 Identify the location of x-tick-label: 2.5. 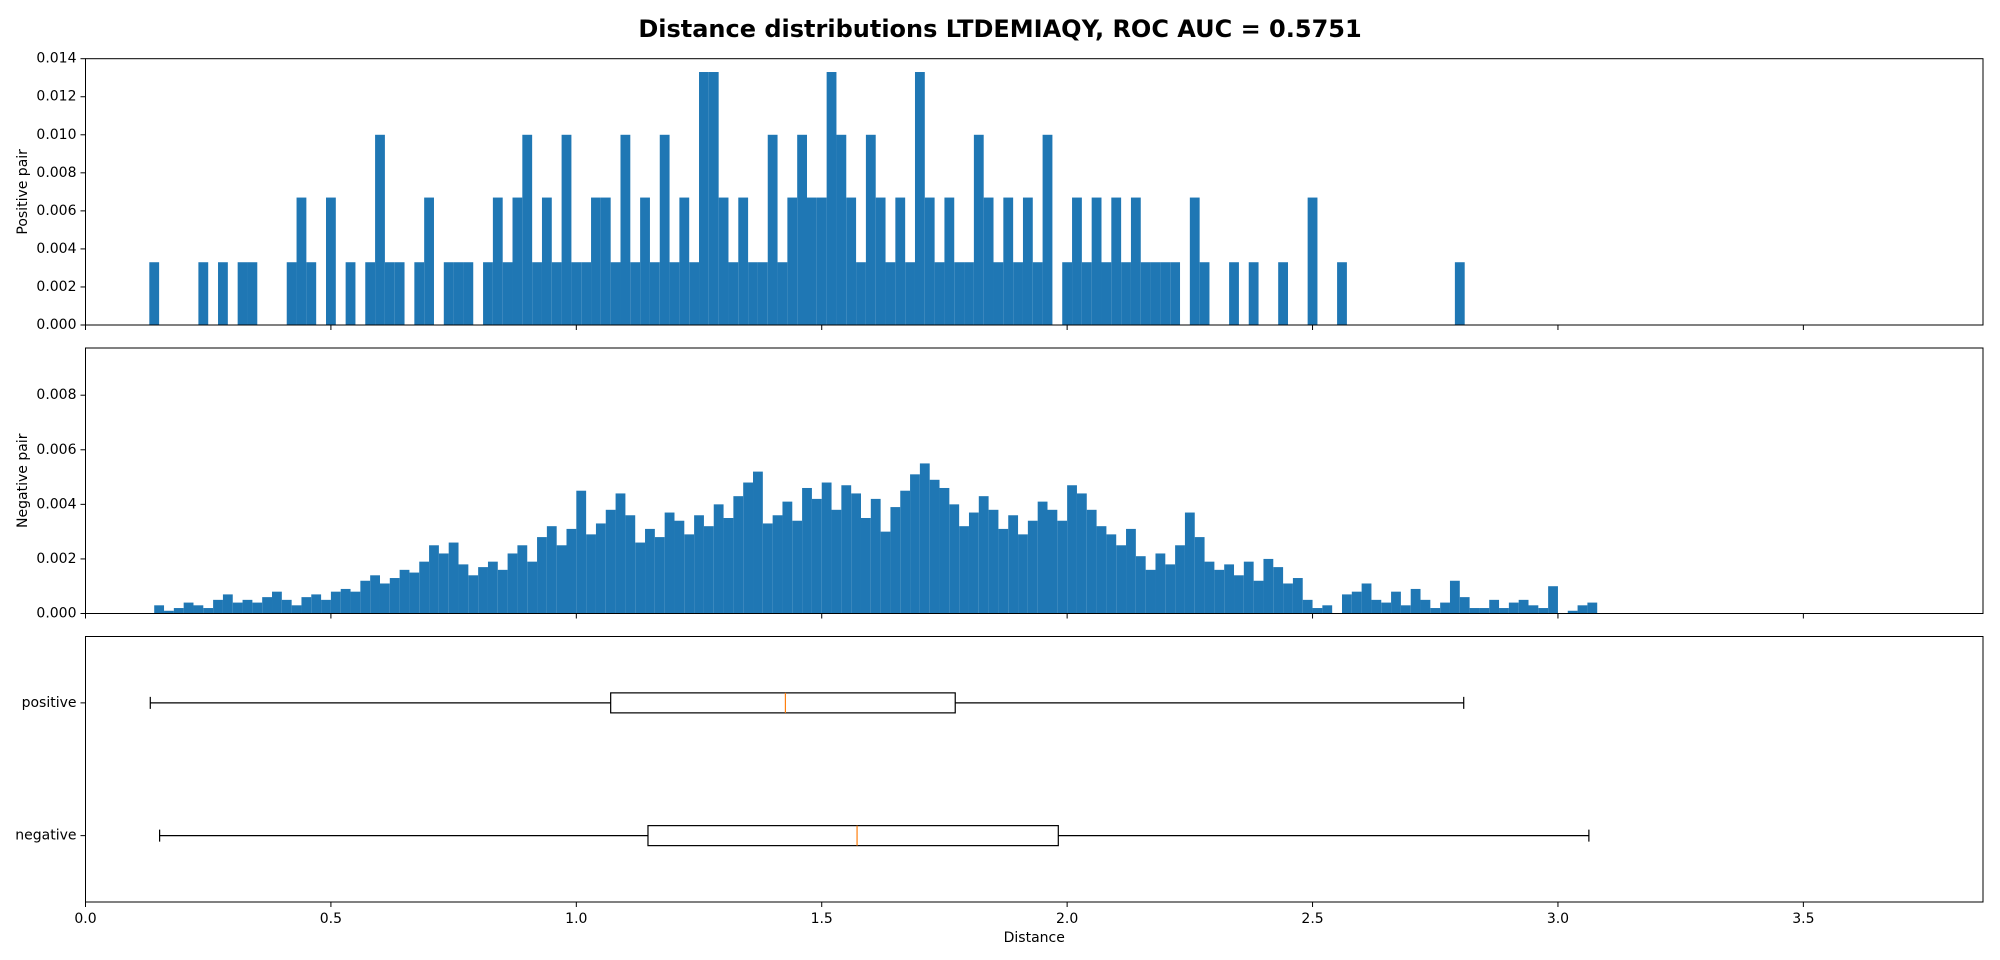
(1312, 919).